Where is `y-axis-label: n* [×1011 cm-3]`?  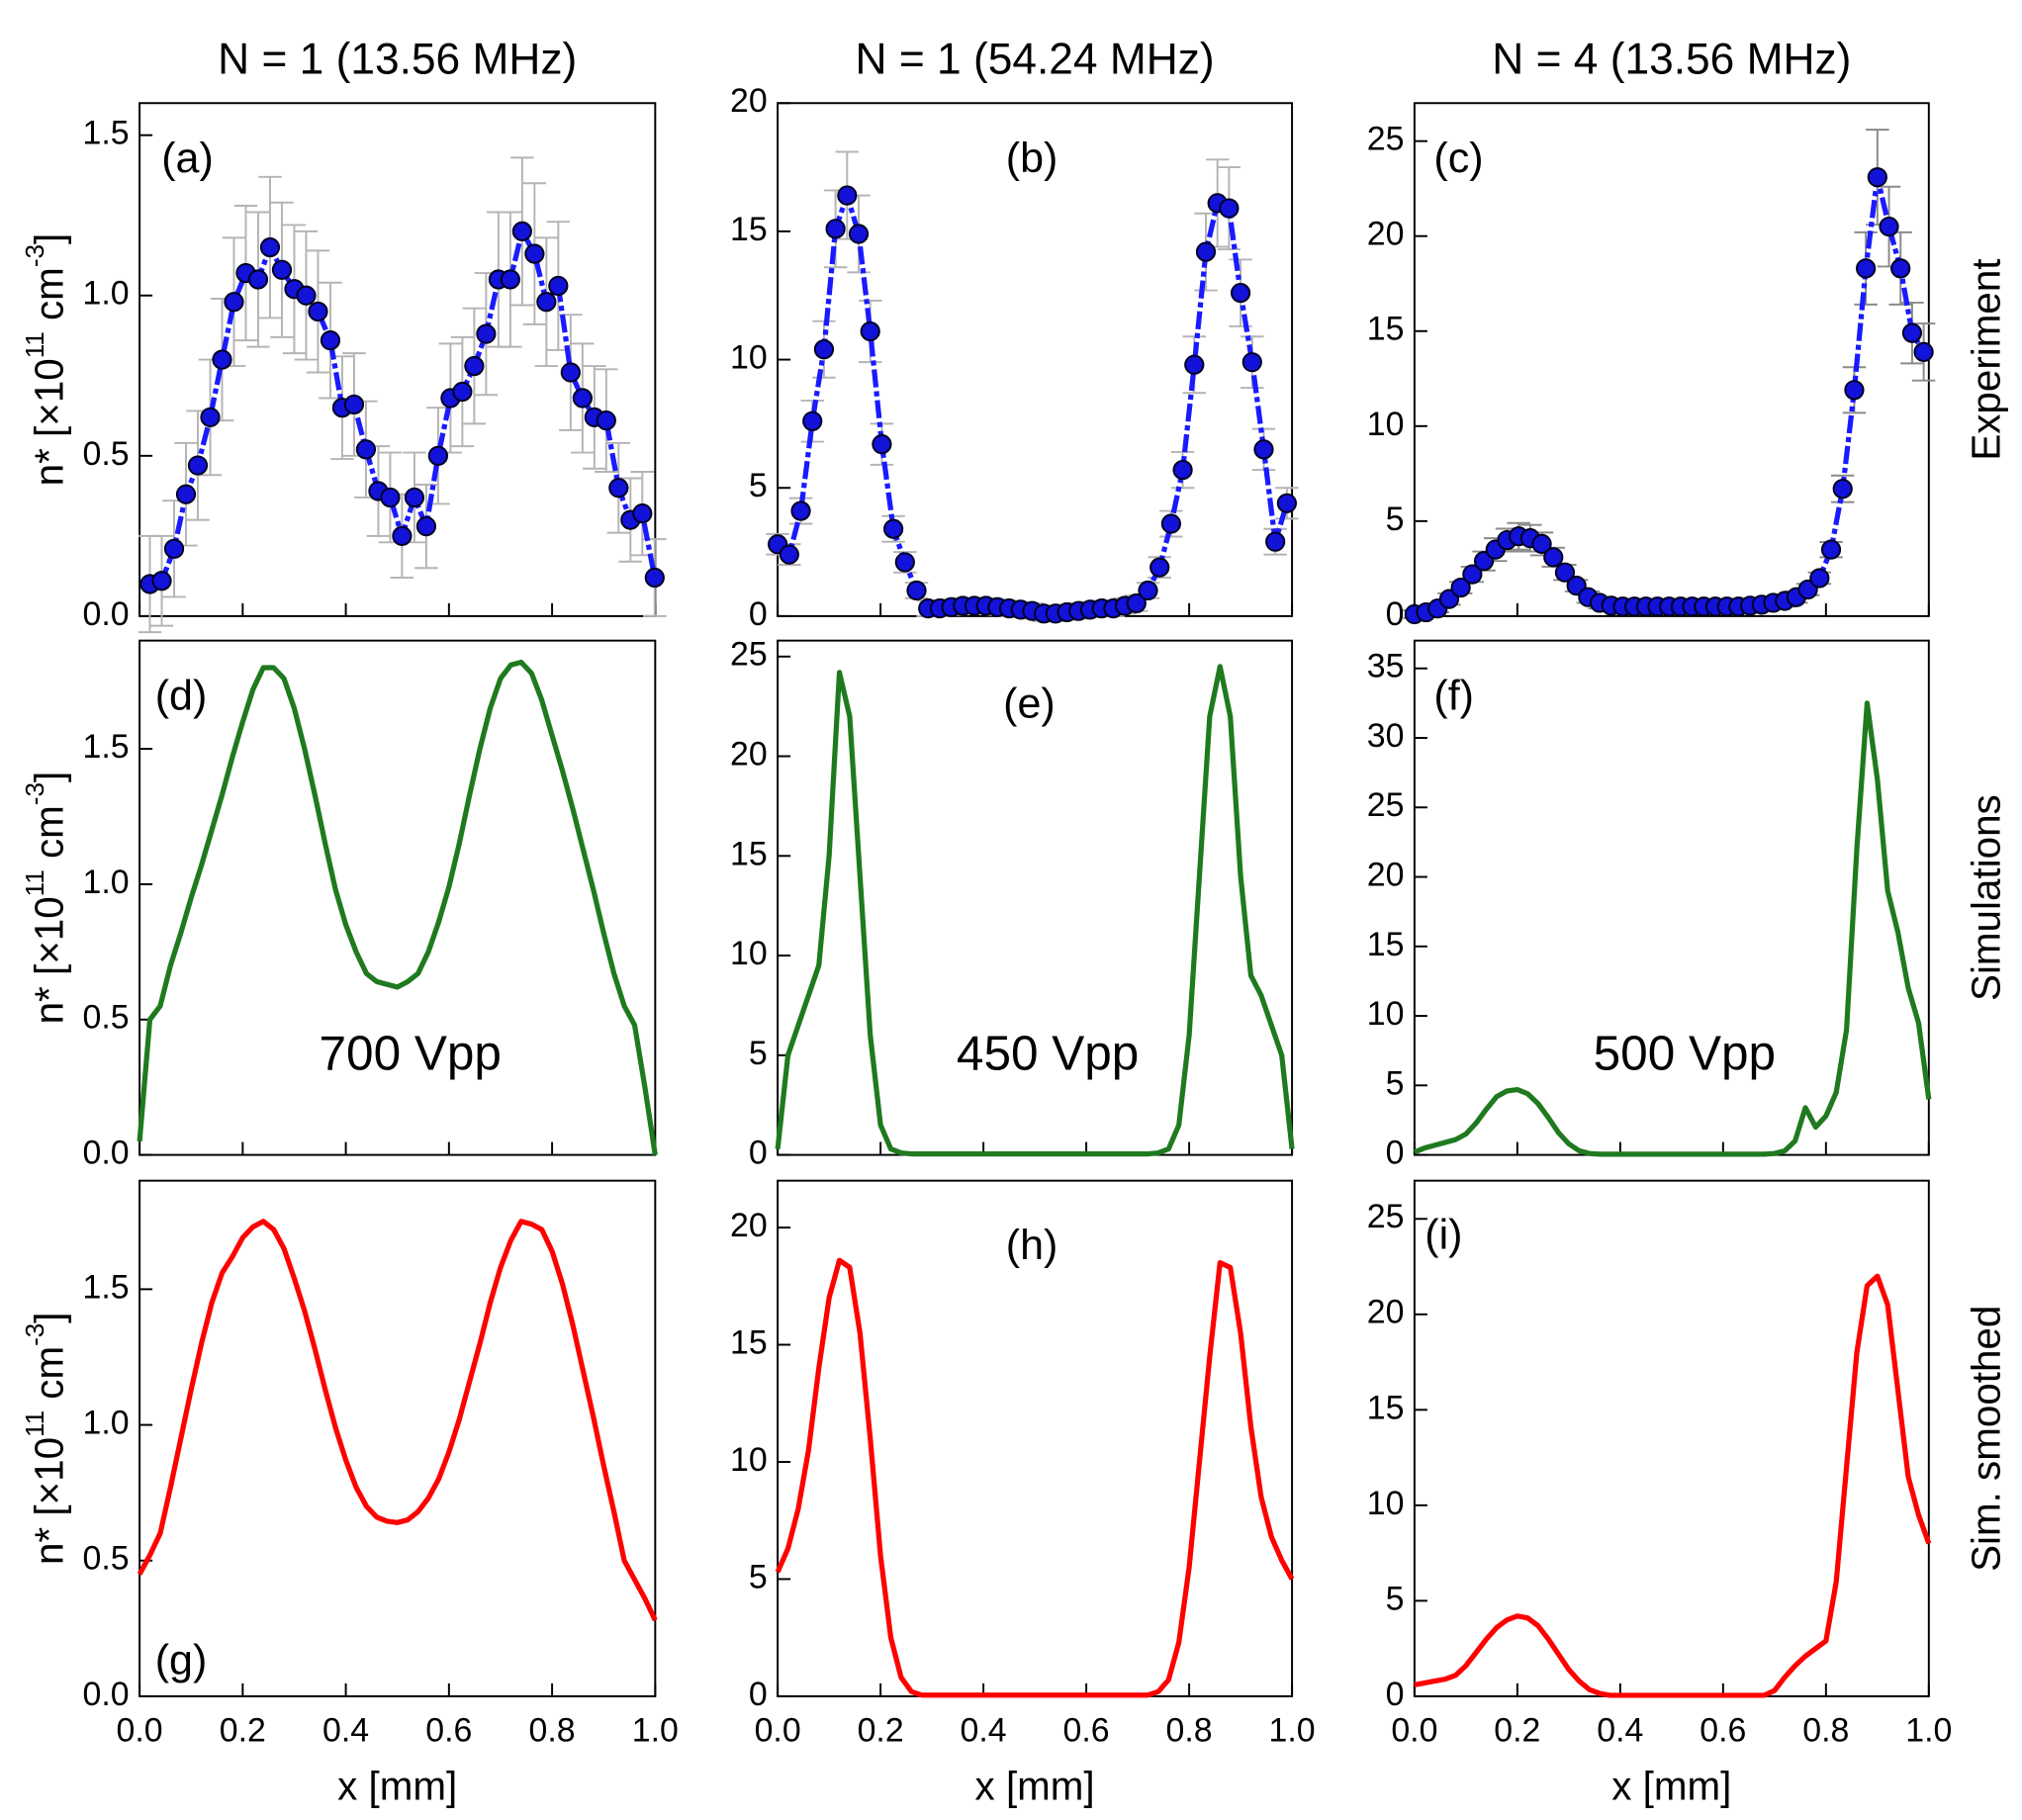 y-axis-label: n* [×1011 cm-3] is located at coordinates (45, 898).